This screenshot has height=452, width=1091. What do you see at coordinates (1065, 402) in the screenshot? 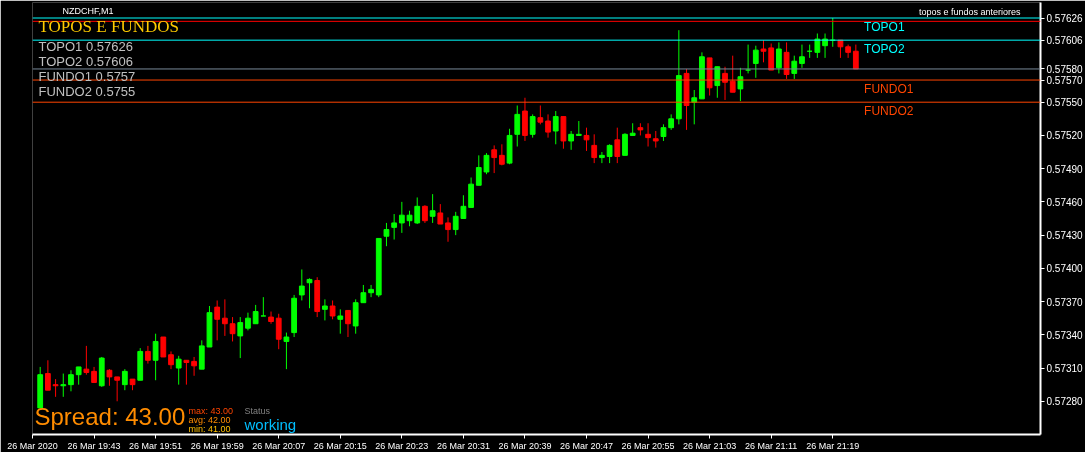
I see `y-tick-label: 0.57280` at bounding box center [1065, 402].